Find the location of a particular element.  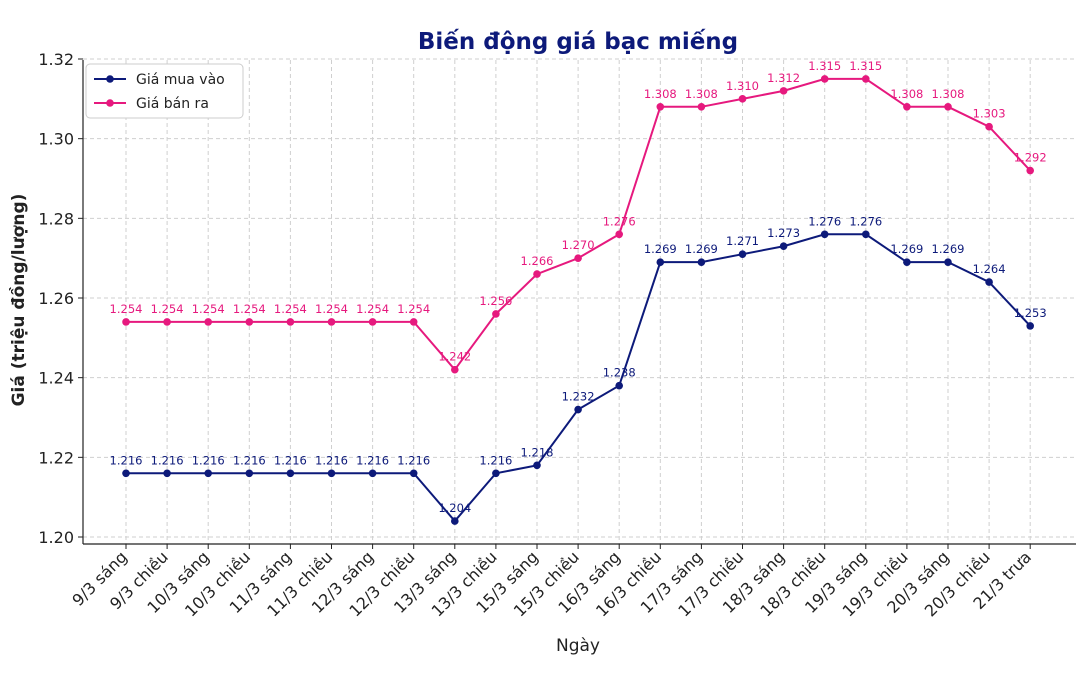

data-label: 1.232 is located at coordinates (578, 397).